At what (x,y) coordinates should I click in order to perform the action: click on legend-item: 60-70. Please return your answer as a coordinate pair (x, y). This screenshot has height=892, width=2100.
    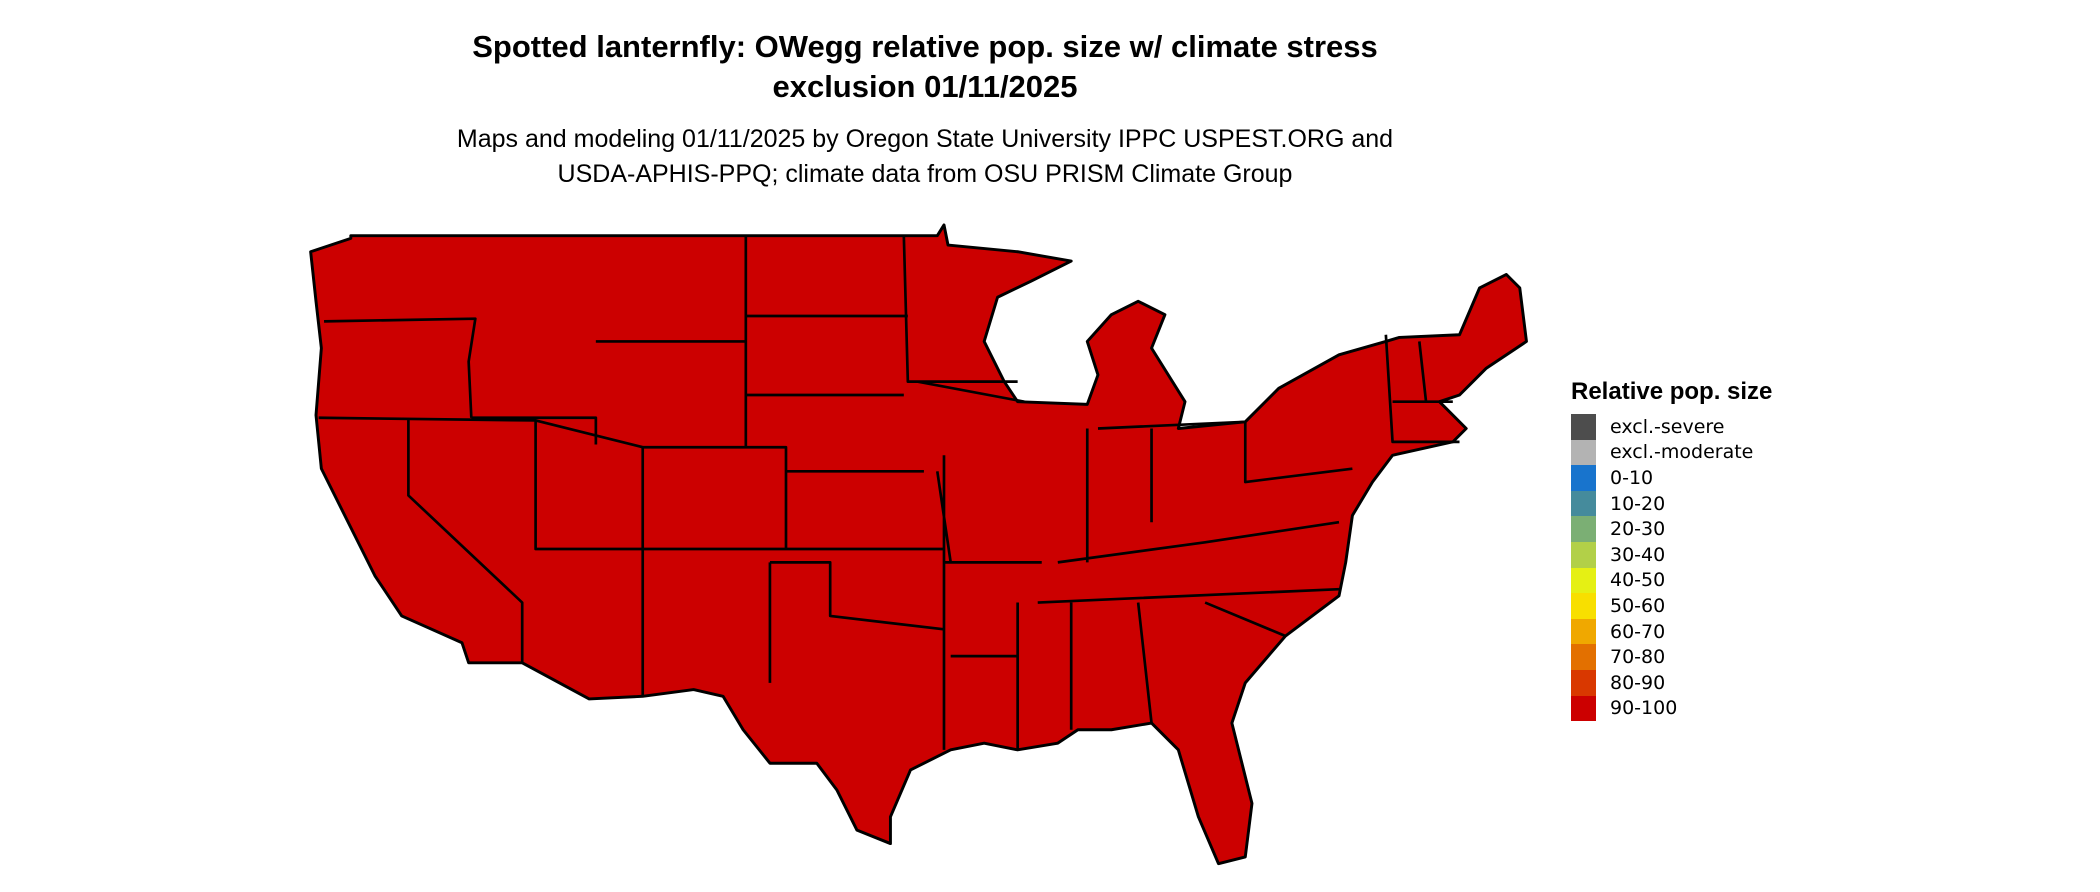
    Looking at the image, I should click on (1671, 631).